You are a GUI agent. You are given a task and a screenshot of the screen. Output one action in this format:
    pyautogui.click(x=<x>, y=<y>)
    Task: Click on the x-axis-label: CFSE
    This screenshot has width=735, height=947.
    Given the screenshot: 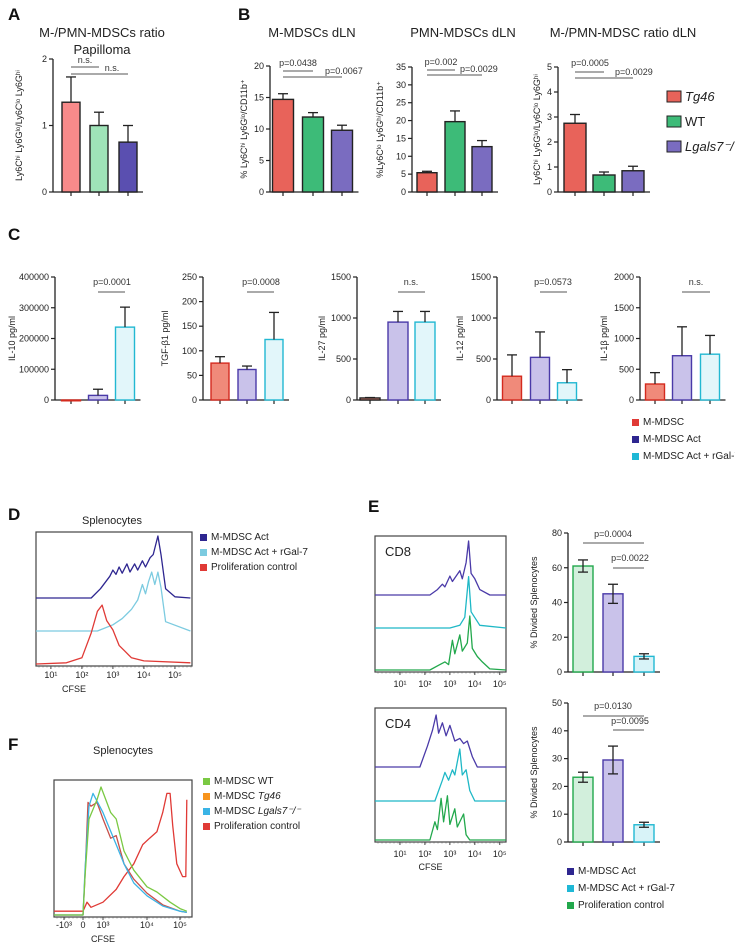 What is the action you would take?
    pyautogui.click(x=74, y=689)
    